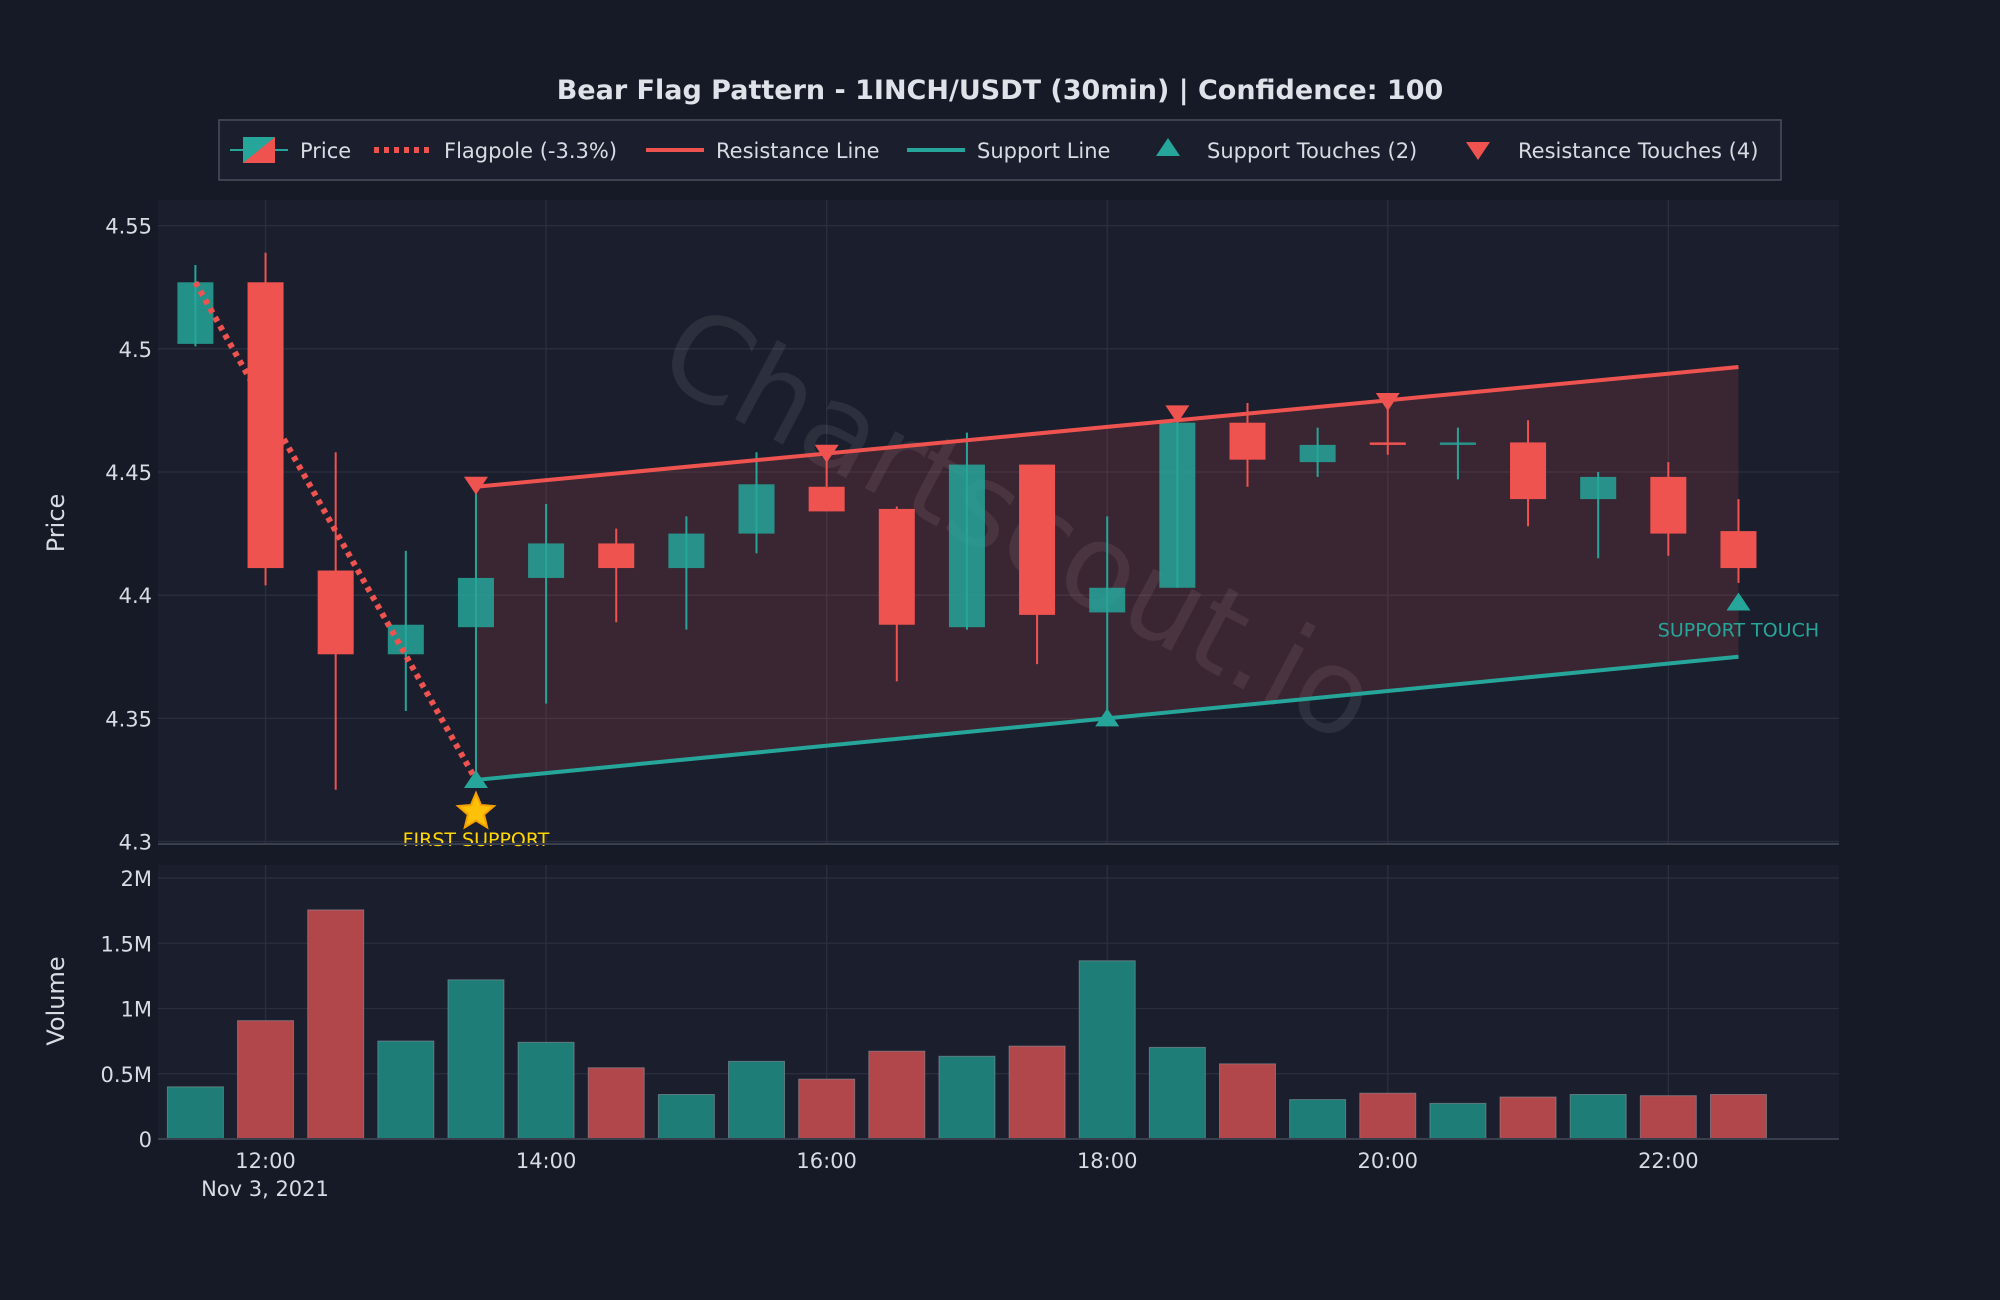 The image size is (2000, 1300). Describe the element at coordinates (476, 810) in the screenshot. I see `first-support-star-icon` at that location.